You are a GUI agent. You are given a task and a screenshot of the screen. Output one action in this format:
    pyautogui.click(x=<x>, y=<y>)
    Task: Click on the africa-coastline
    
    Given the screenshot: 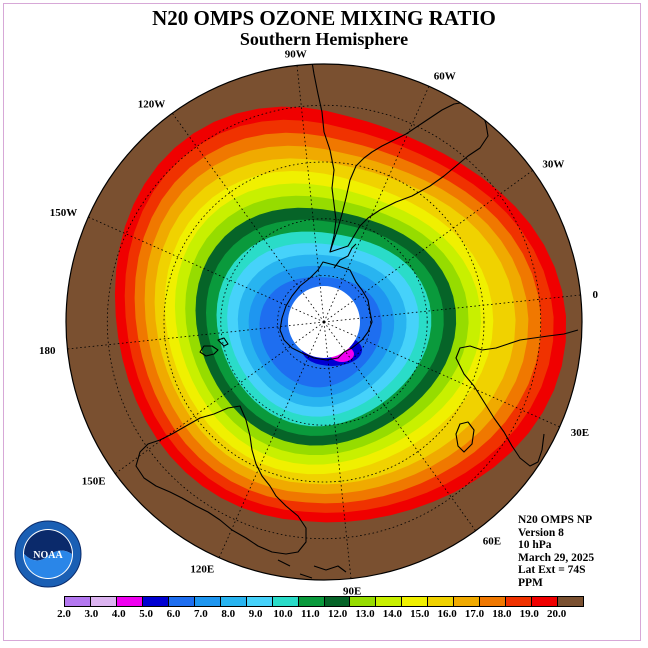 What is the action you would take?
    pyautogui.click(x=517, y=398)
    